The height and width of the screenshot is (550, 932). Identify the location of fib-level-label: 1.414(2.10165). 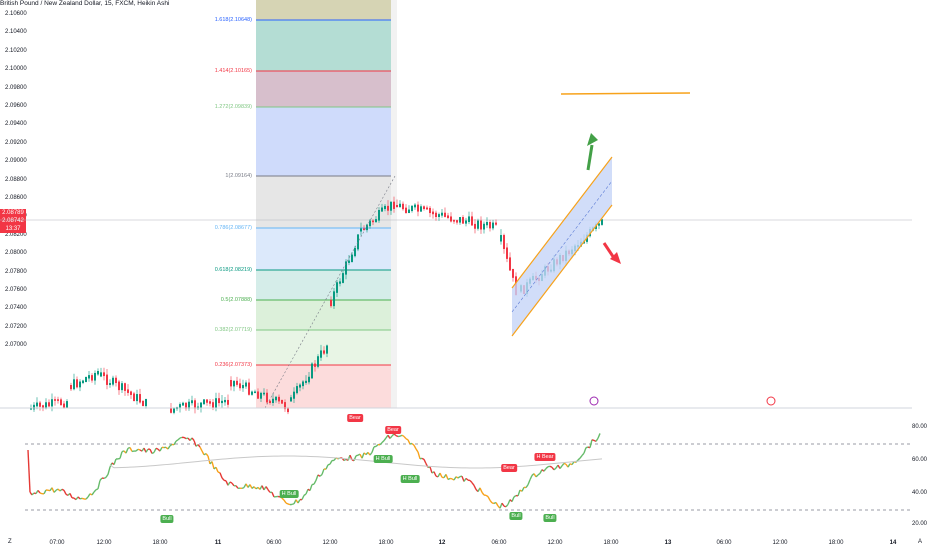
(233, 71).